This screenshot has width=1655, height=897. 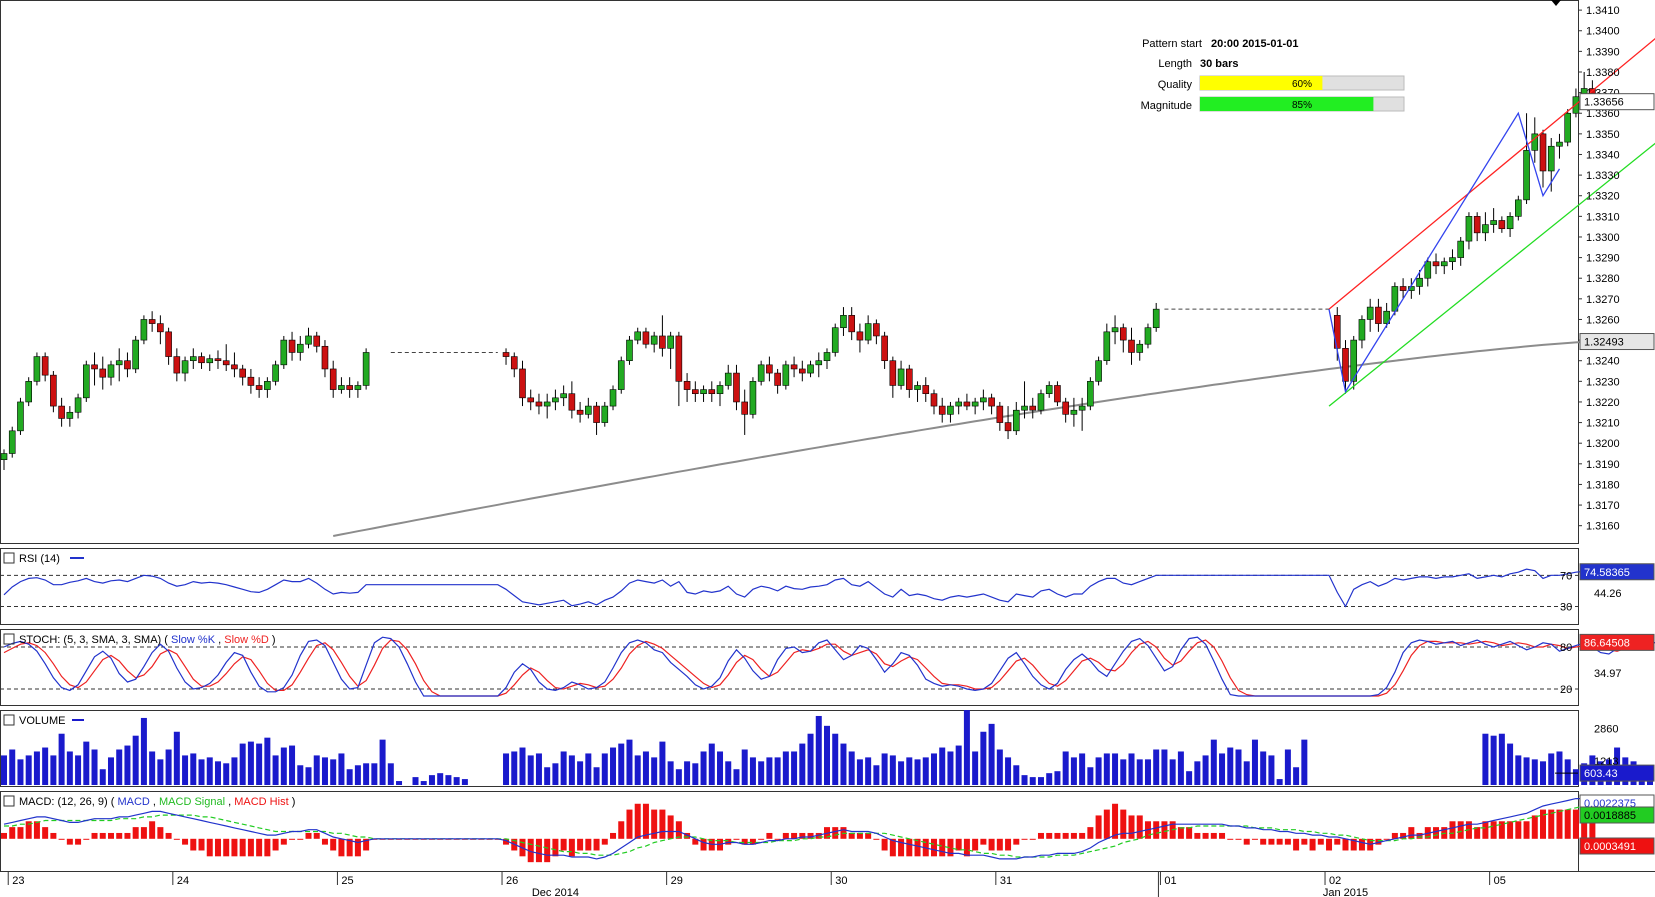 What do you see at coordinates (1566, 648) in the screenshot?
I see `stoch-tick-label: 80` at bounding box center [1566, 648].